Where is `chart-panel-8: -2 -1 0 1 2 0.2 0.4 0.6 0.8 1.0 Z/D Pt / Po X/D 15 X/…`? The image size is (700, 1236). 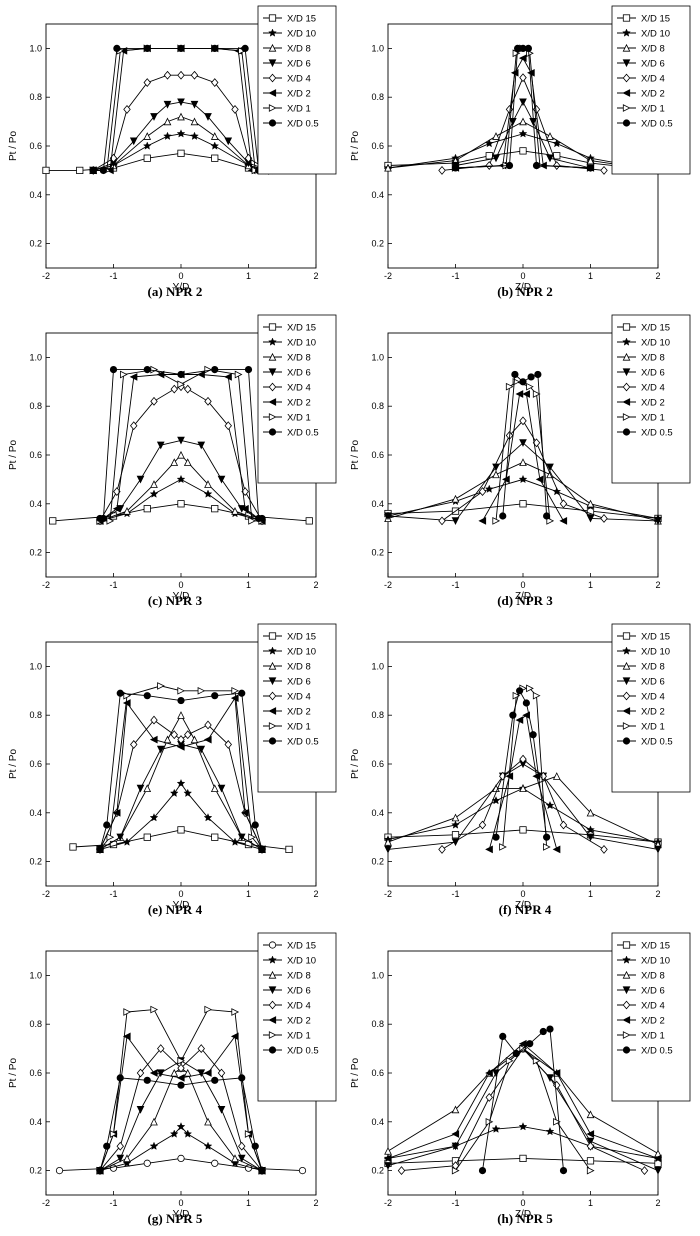
chart-panel-8: -2 -1 0 1 2 0.2 0.4 0.6 0.8 1.0 Z/D Pt / Po X/D 15 X/… is located at coordinates (525, 1081).